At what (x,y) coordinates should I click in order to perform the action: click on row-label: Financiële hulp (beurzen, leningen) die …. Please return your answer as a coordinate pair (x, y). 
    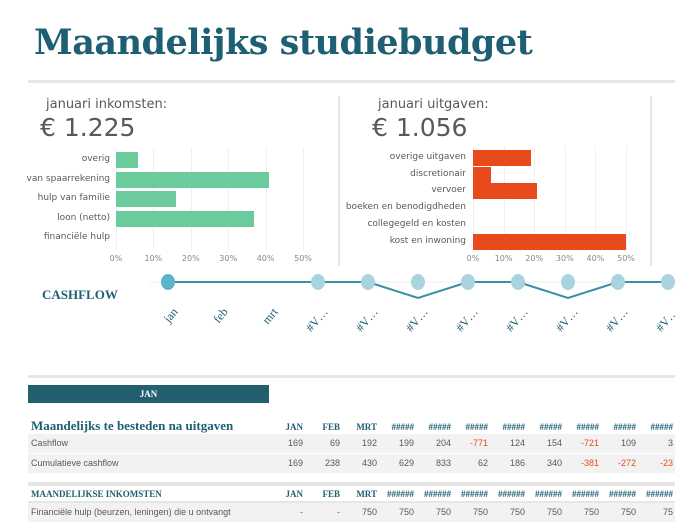
    Looking at the image, I should click on (131, 512).